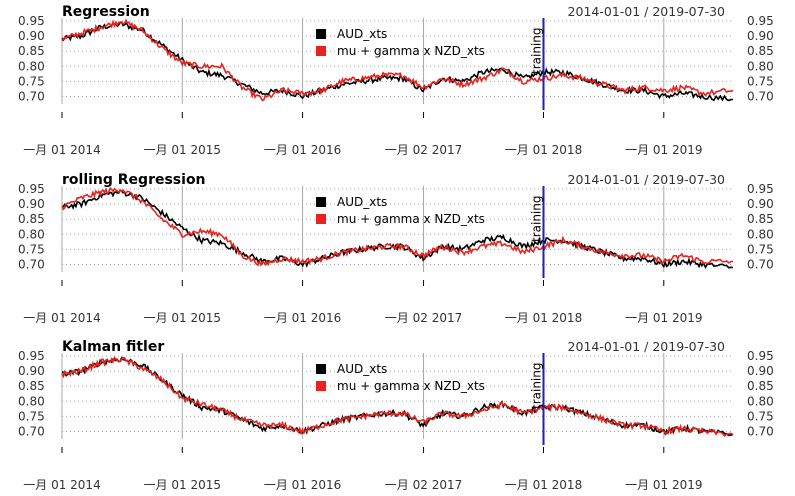 The width and height of the screenshot is (795, 496). Describe the element at coordinates (106, 12) in the screenshot. I see `chart-title: Regression` at that location.